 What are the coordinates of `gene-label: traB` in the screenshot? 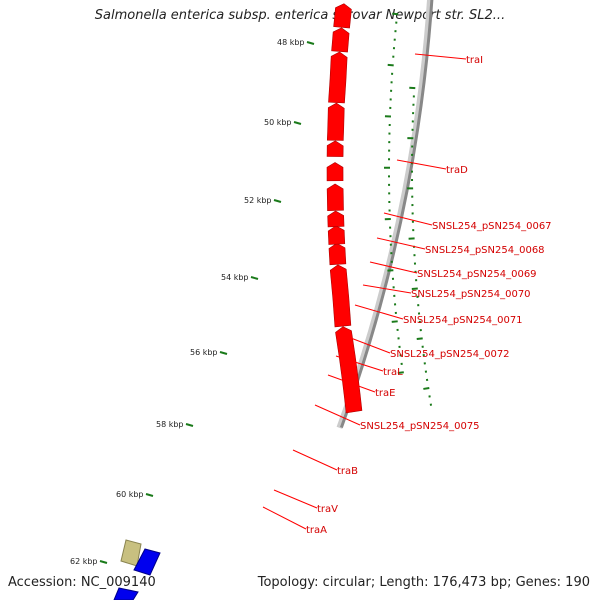 It's located at (347, 471).